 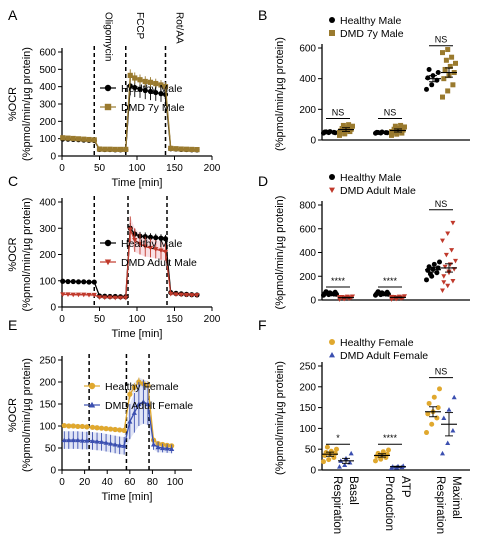 I want to click on significance-label: NS, so click(x=441, y=204).